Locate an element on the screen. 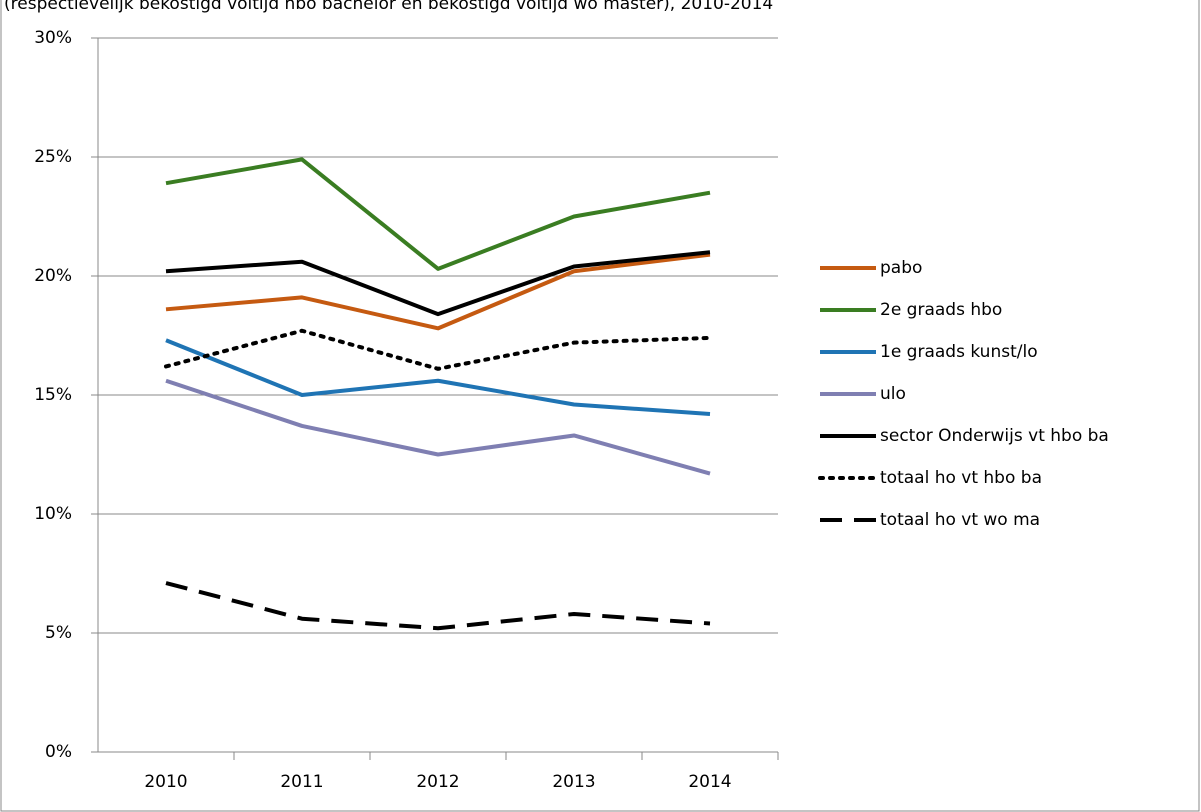 The width and height of the screenshot is (1201, 812). legend-label: totaal ho vt hbo ba is located at coordinates (961, 478).